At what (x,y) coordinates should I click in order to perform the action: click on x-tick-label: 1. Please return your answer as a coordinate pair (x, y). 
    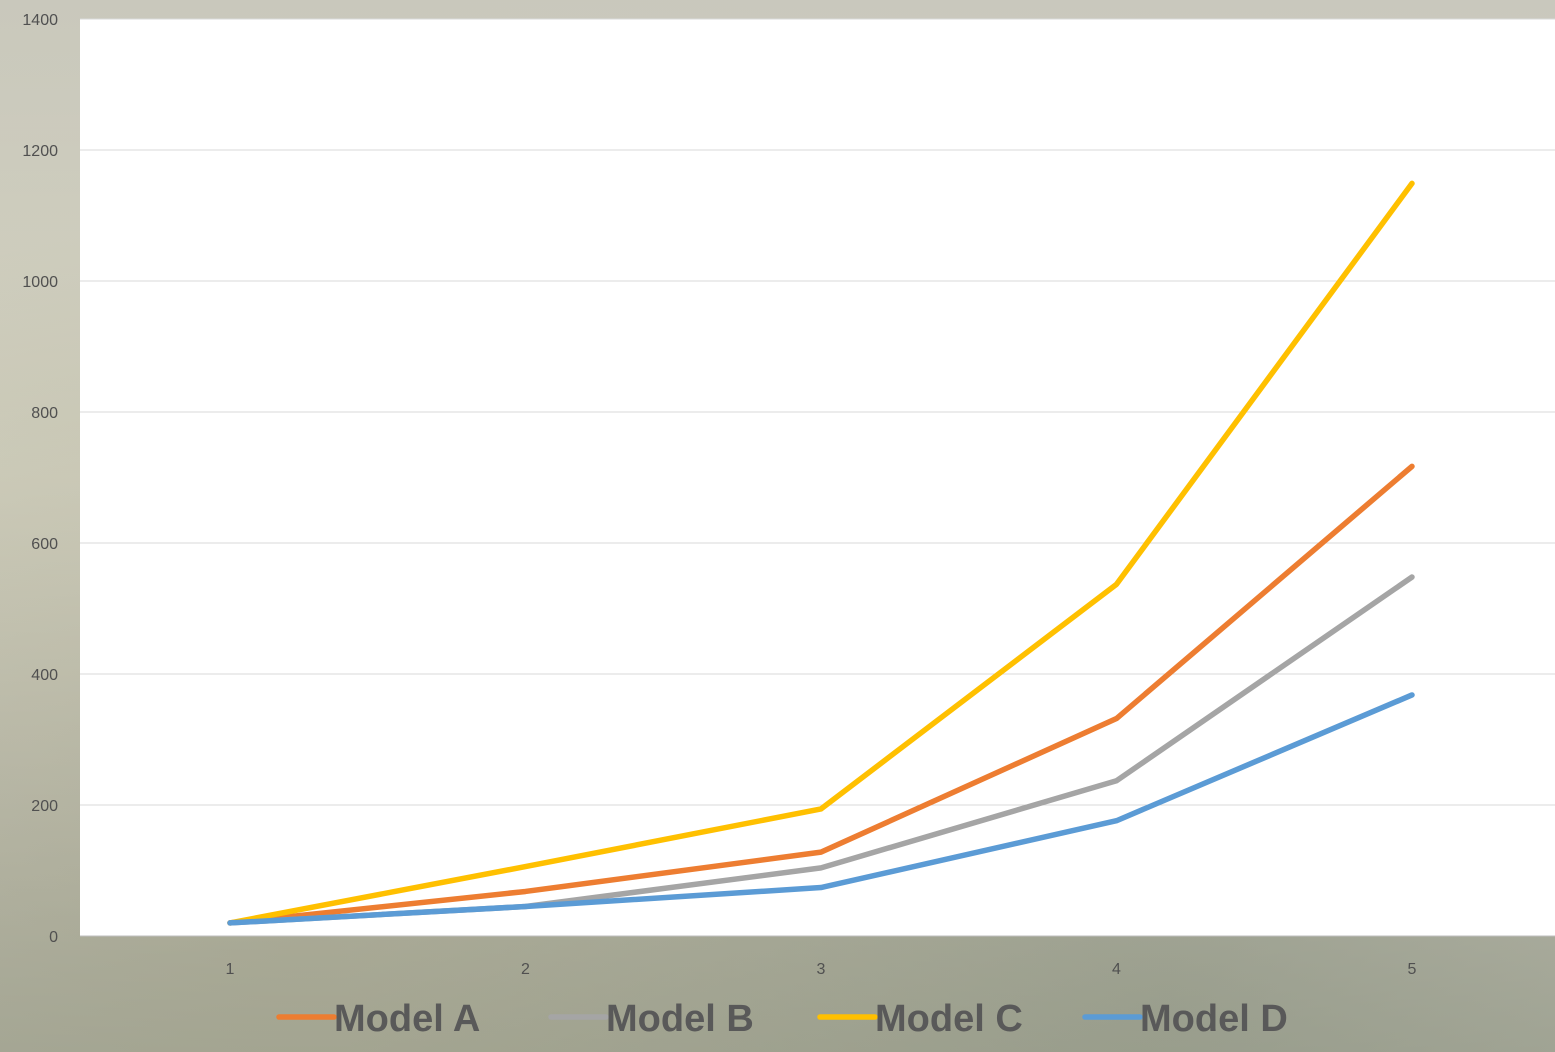
    Looking at the image, I should click on (230, 969).